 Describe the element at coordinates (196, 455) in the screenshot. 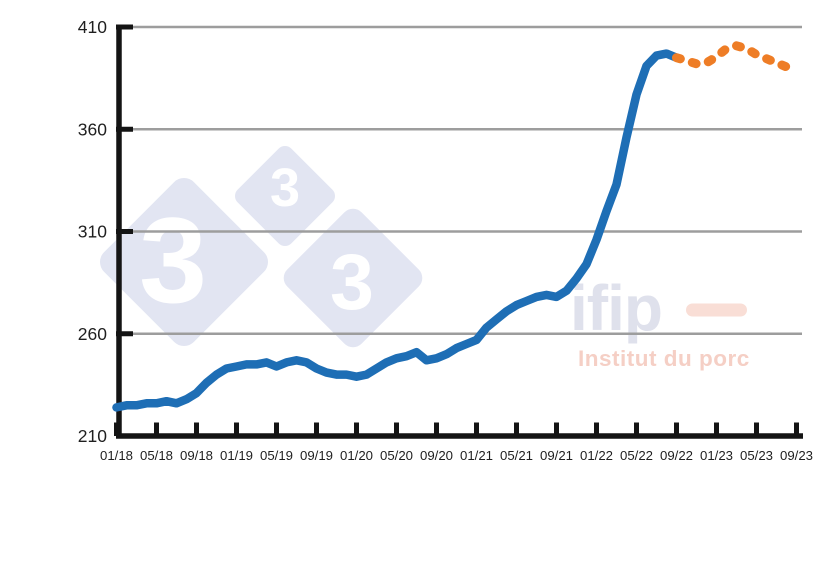

I see `x-axis-tick-label: 09/18` at that location.